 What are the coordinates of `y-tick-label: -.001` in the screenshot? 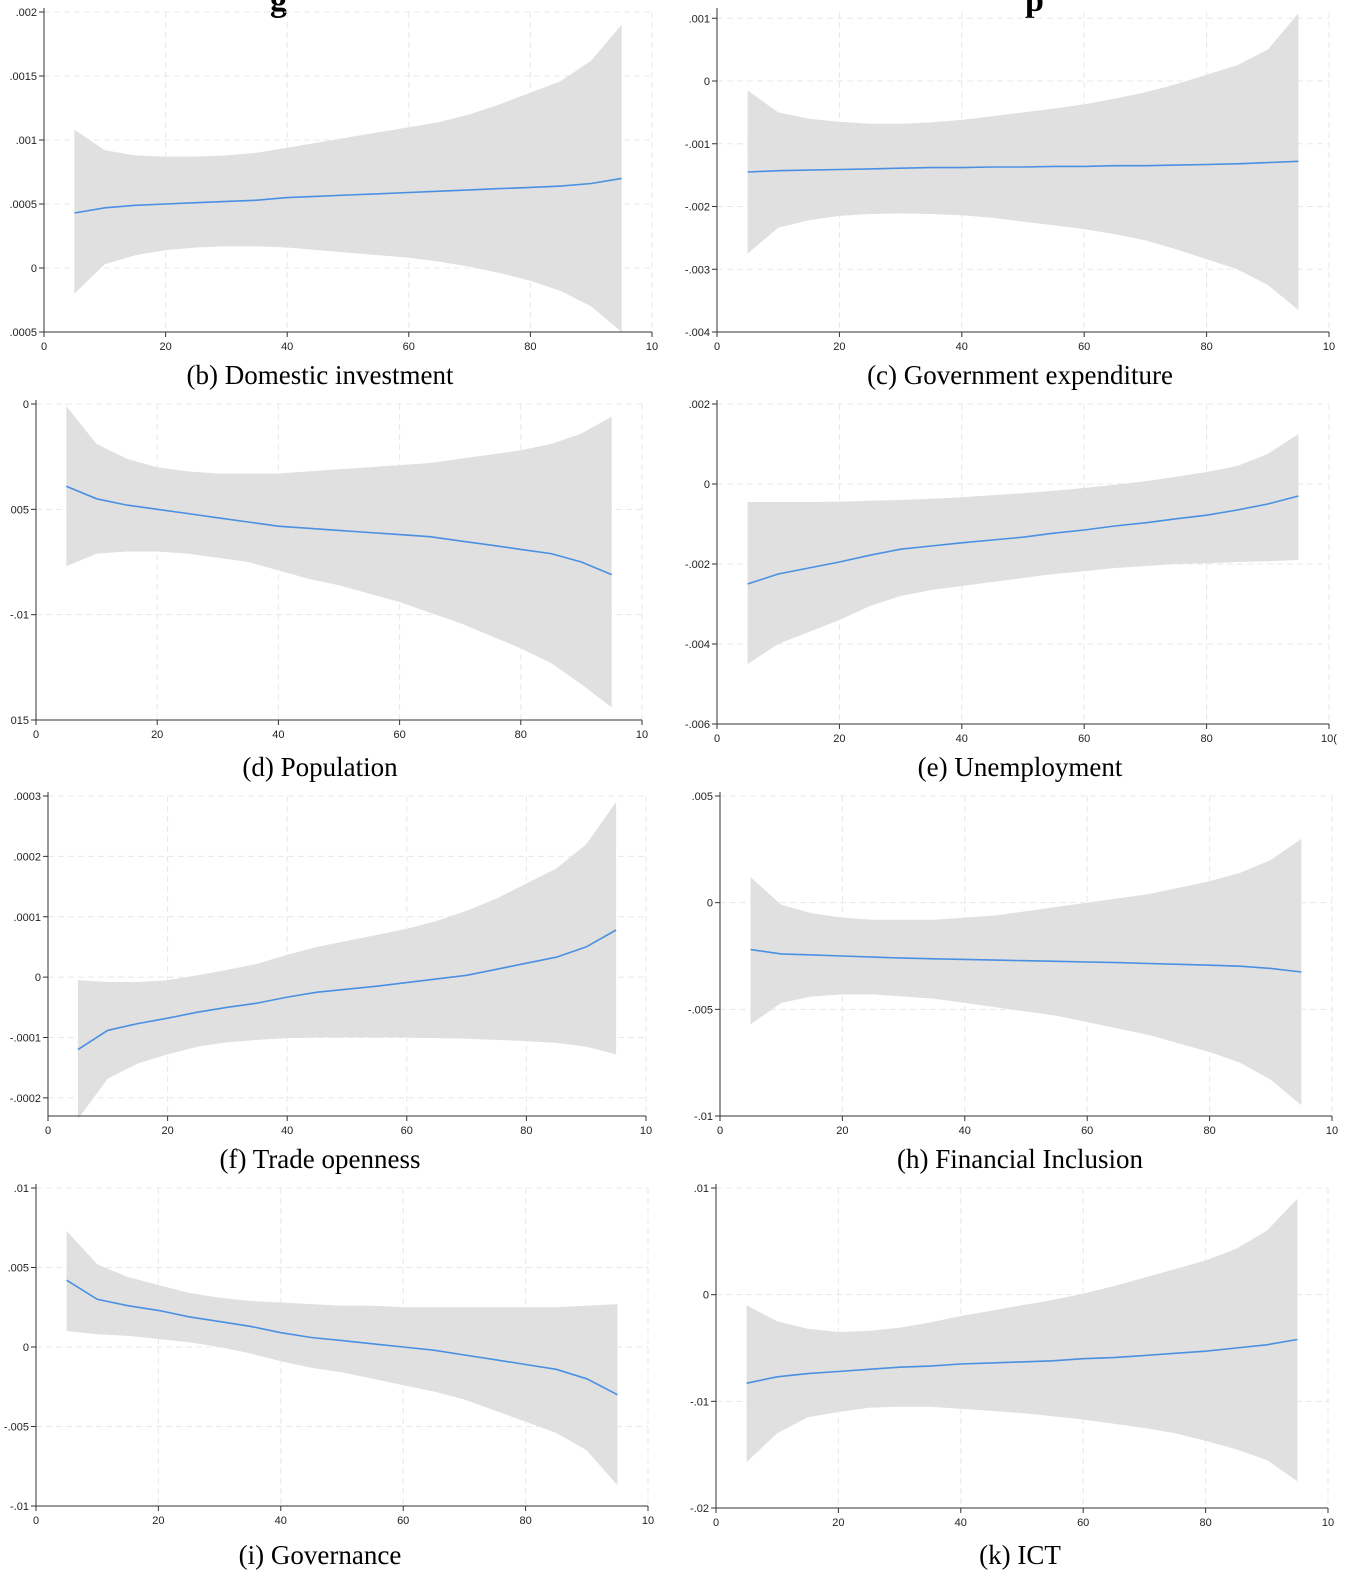 It's located at (697, 145).